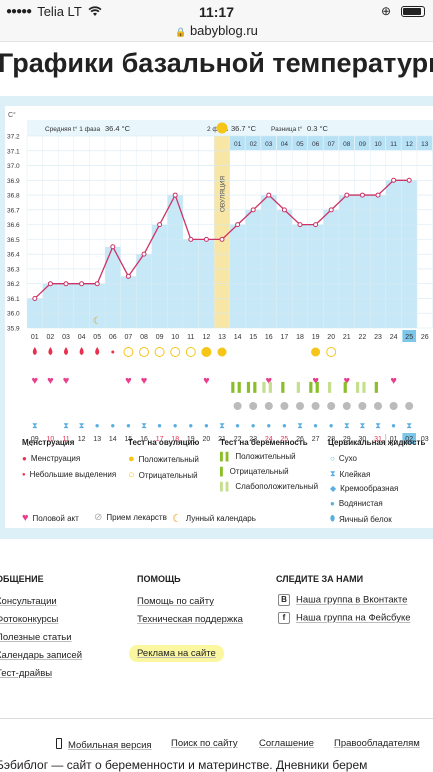 The height and width of the screenshot is (772, 433). What do you see at coordinates (169, 459) in the screenshot?
I see `legend-label: Положительный` at bounding box center [169, 459].